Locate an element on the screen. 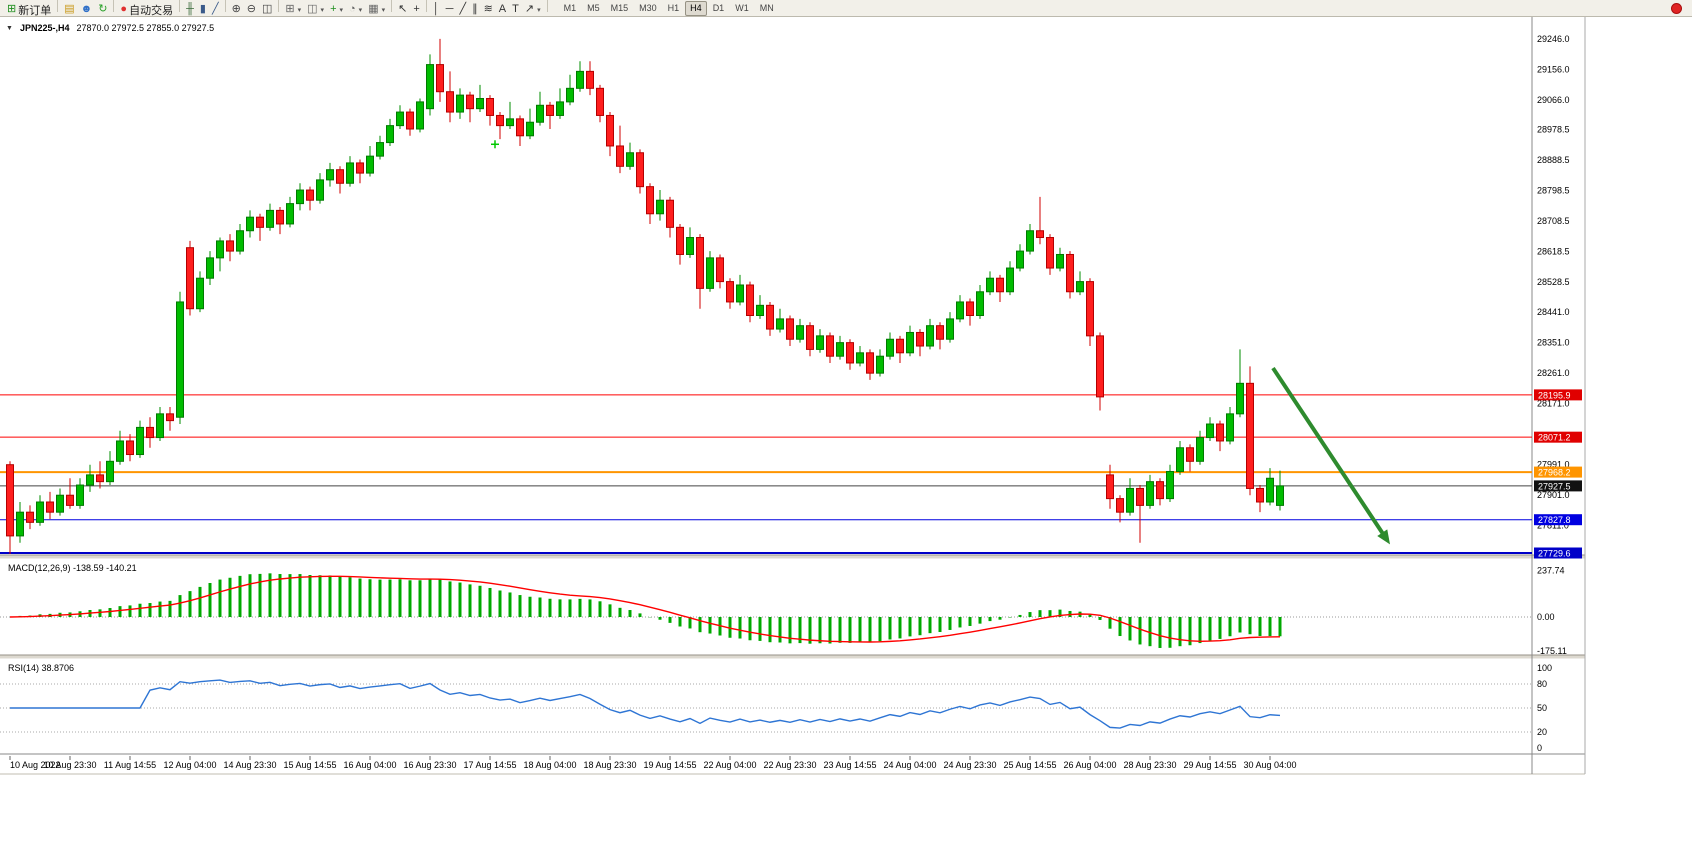 Image resolution: width=1692 pixels, height=842 pixels. svg-text: 27729.6 is located at coordinates (1554, 554).